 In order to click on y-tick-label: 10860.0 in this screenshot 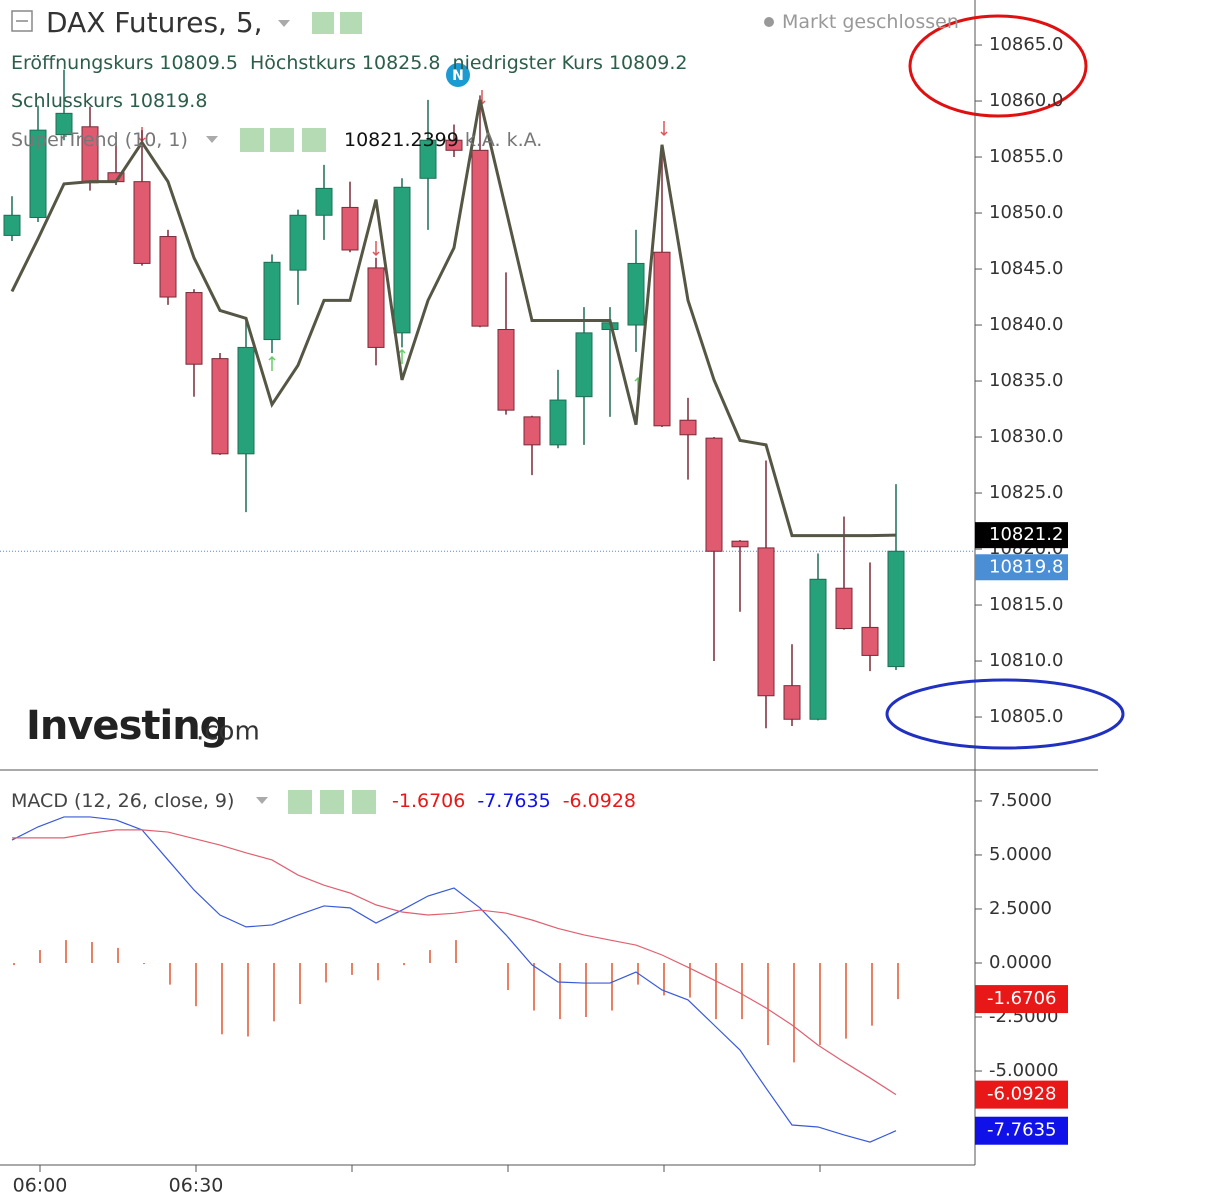, I will do `click(1026, 100)`.